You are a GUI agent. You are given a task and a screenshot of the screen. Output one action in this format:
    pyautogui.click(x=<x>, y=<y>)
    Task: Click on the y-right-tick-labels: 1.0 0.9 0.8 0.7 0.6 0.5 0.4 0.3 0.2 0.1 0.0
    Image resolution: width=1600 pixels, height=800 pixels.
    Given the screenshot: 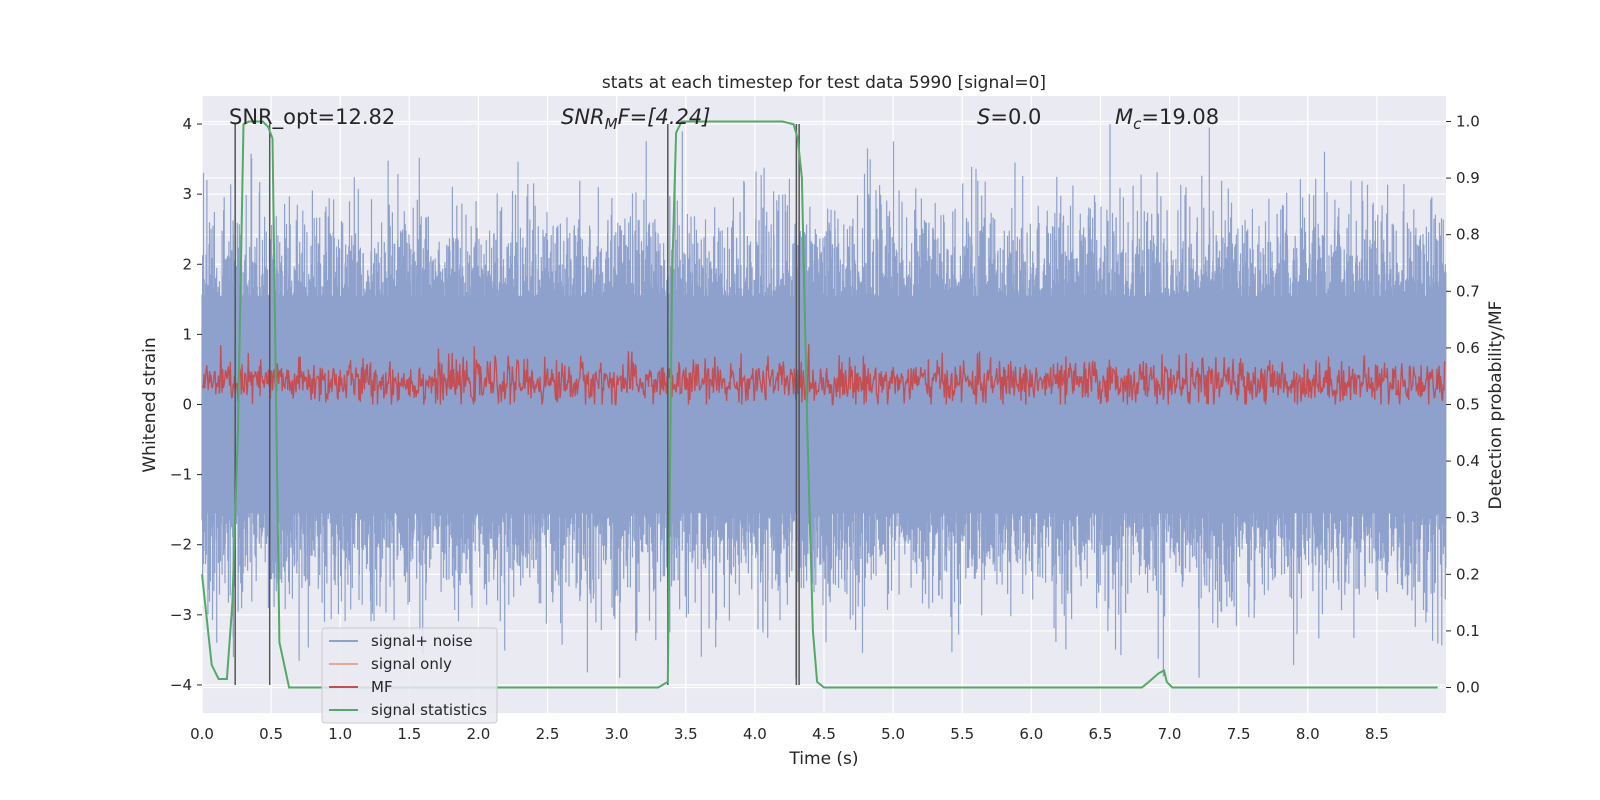 What is the action you would take?
    pyautogui.click(x=1463, y=404)
    